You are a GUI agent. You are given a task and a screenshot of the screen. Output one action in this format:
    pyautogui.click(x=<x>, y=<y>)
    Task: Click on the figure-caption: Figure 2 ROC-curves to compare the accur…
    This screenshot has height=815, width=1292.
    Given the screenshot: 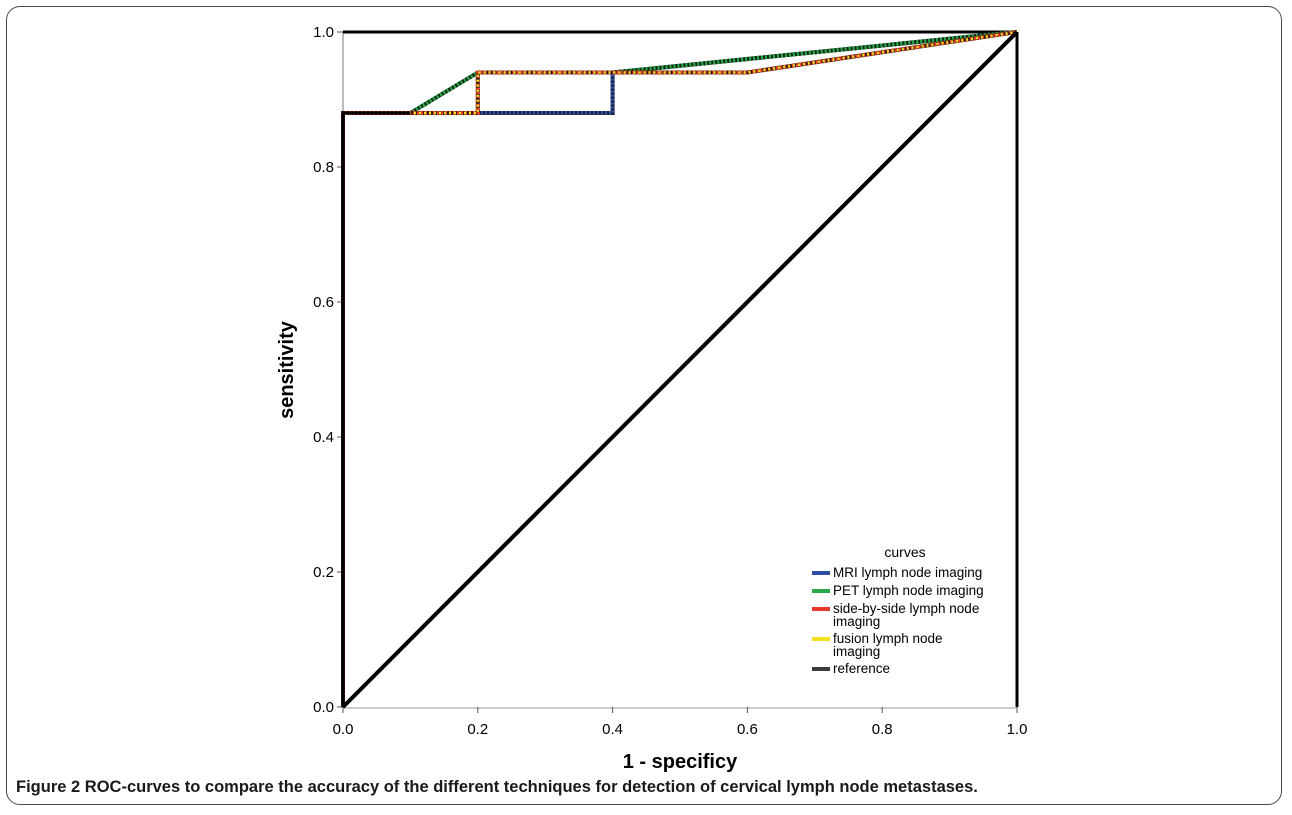 What is the action you would take?
    pyautogui.click(x=497, y=787)
    